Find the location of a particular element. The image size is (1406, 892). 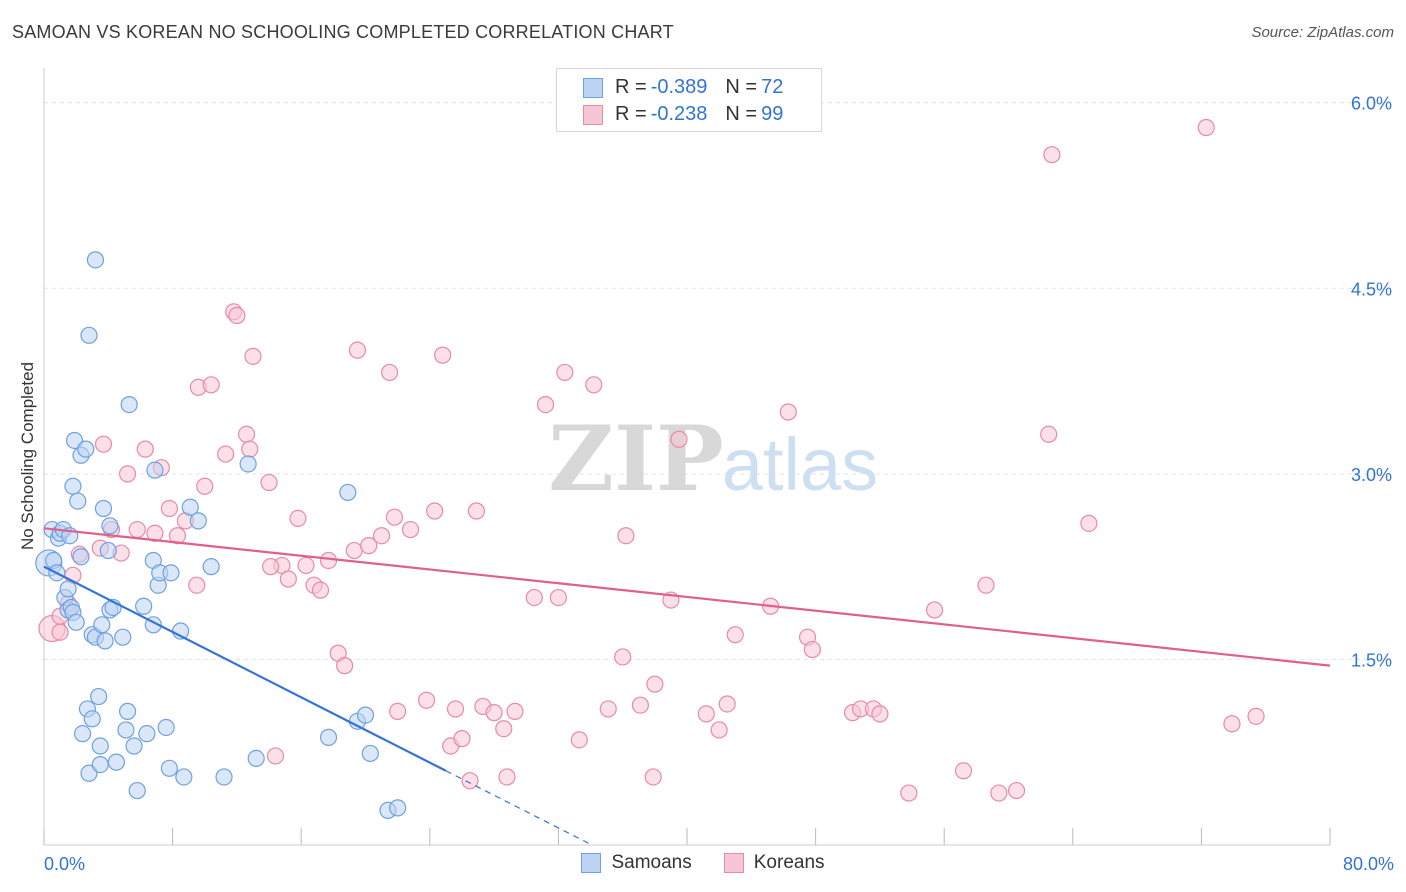

legend-item-samoans: Samoans is located at coordinates (636, 863).